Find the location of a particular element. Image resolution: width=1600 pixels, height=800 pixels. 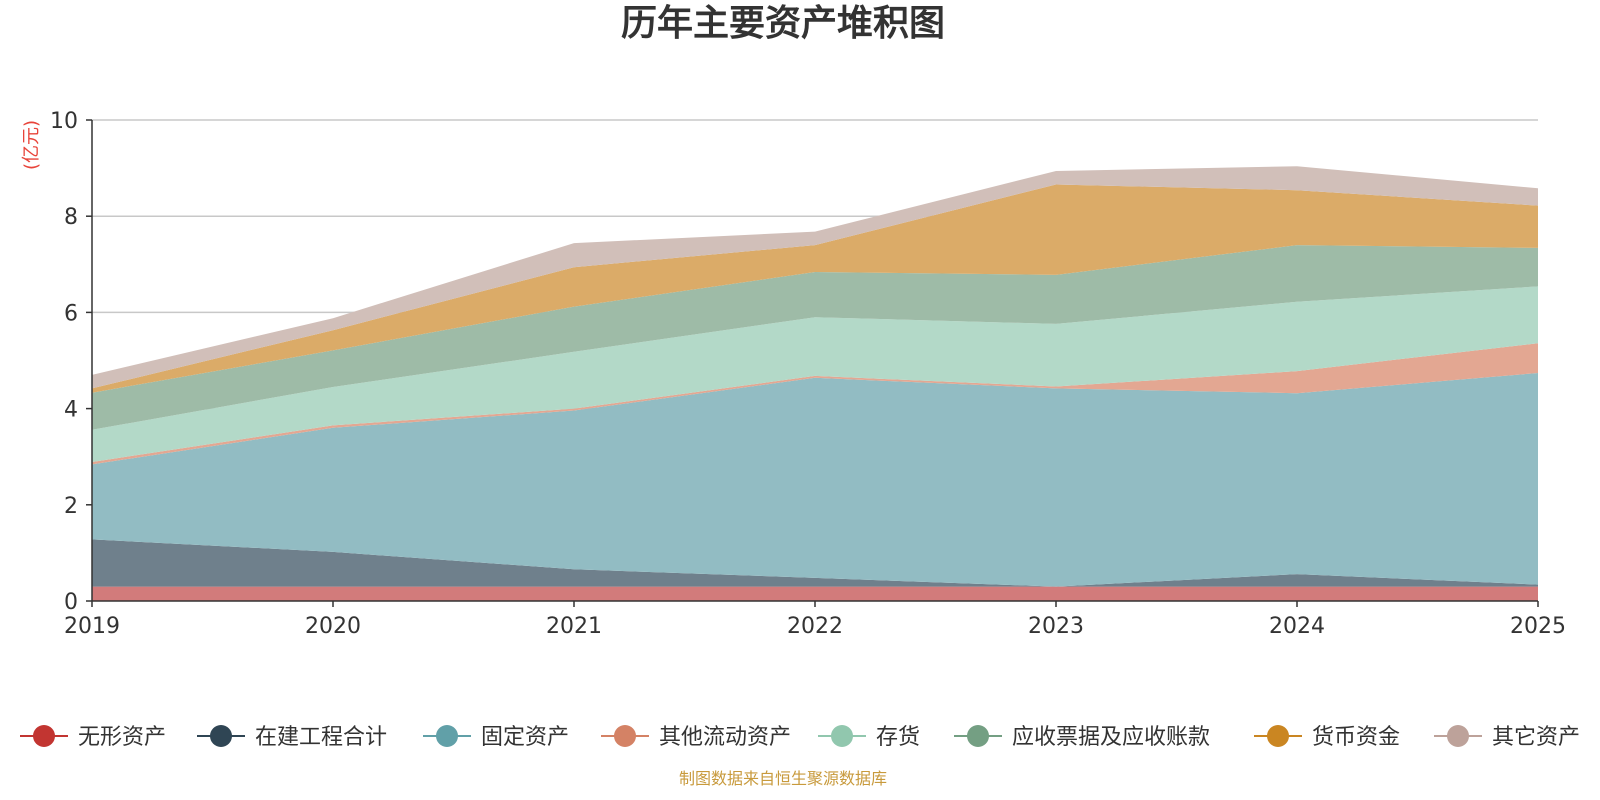

y-tick-label: 2 is located at coordinates (71, 506).